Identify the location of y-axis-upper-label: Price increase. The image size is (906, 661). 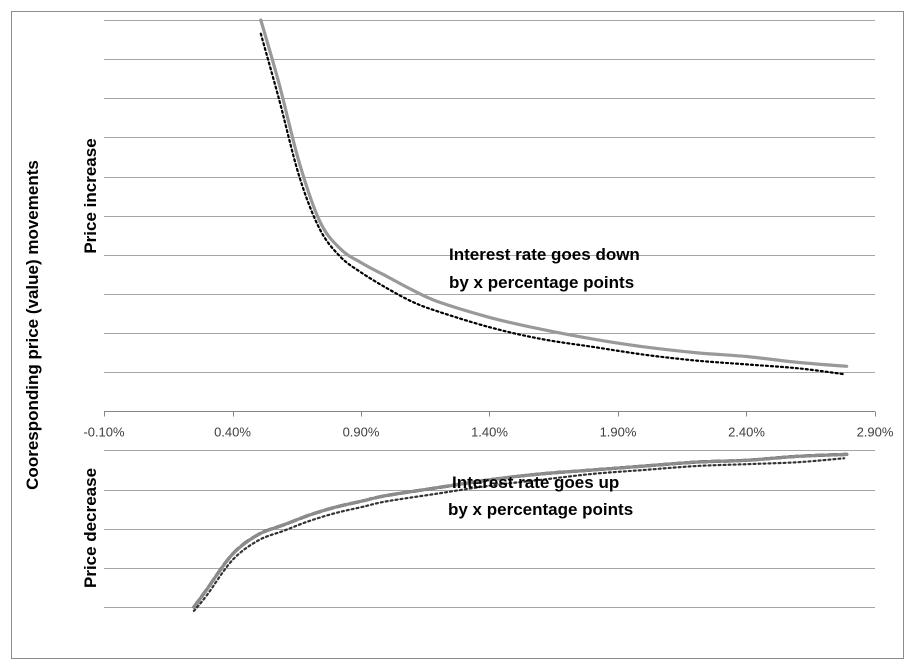
(90, 195).